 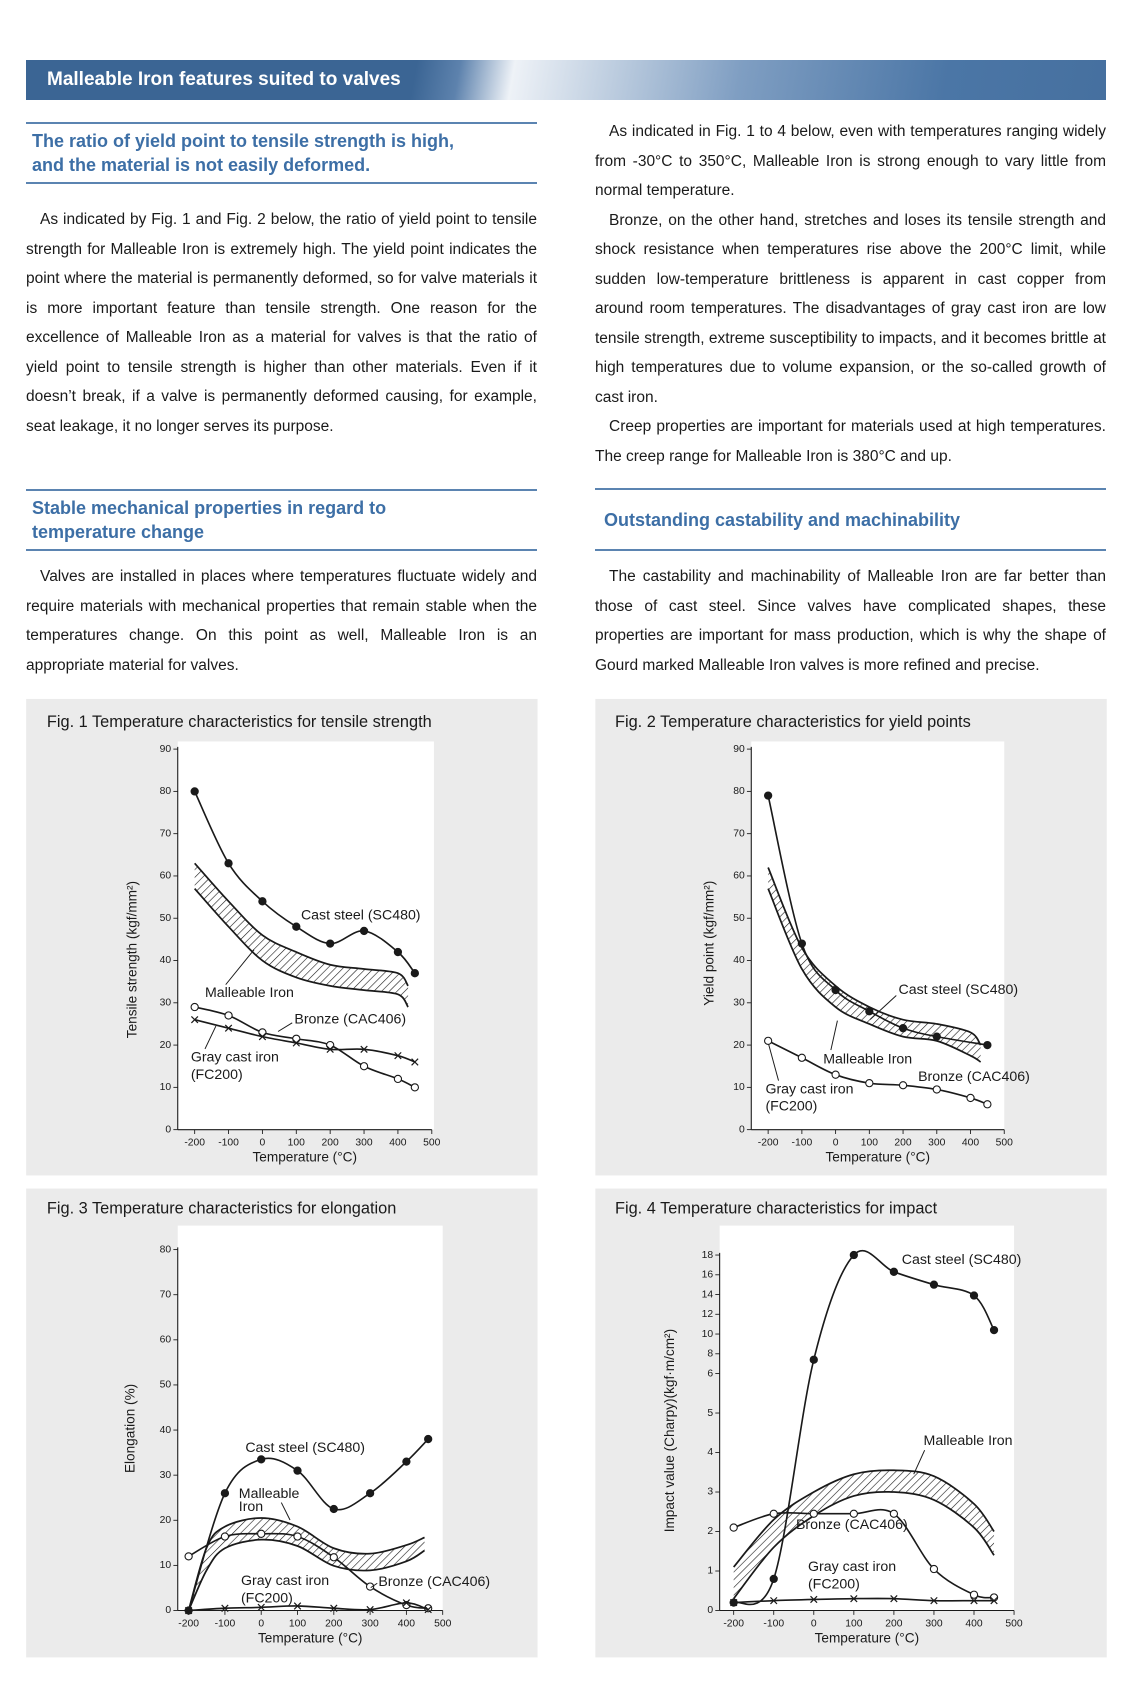 I want to click on x-tick-label: 0, so click(x=261, y=1623).